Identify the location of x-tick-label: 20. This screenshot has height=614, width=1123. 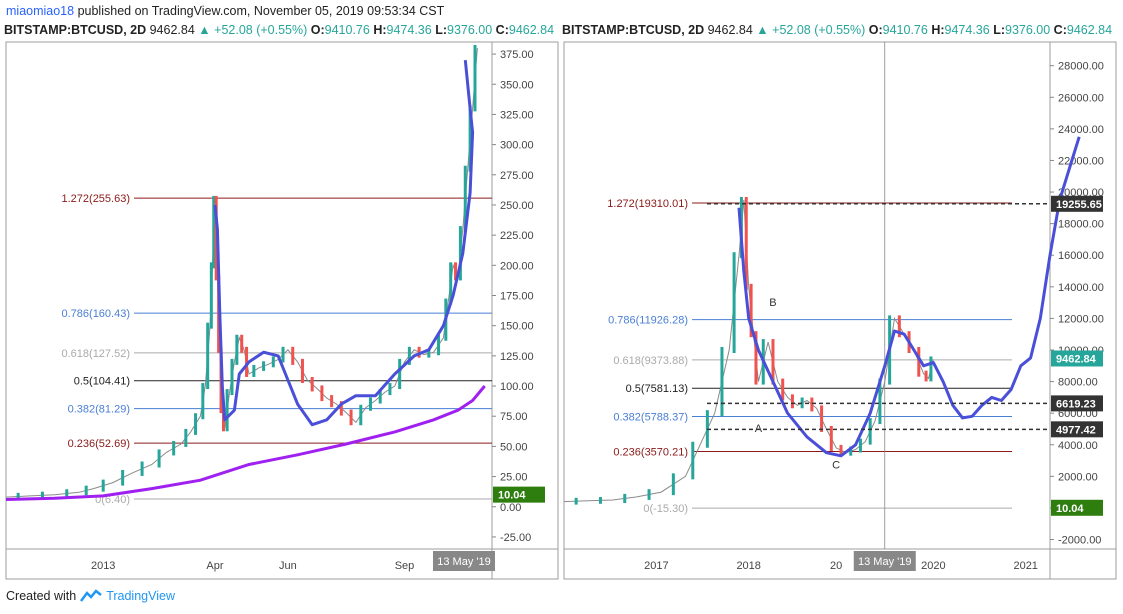
(836, 566).